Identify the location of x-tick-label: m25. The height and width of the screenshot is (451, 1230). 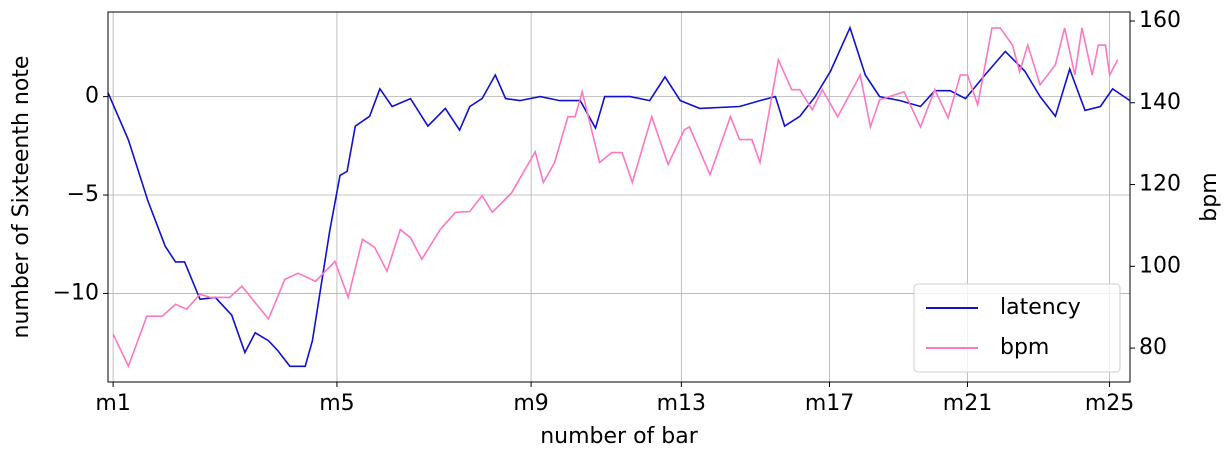
(1109, 403).